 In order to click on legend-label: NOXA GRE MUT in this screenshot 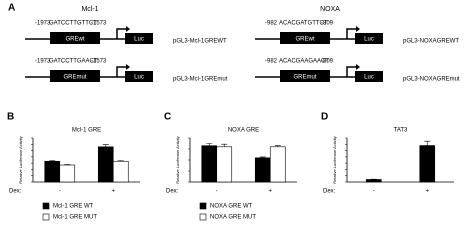, I will do `click(233, 218)`.